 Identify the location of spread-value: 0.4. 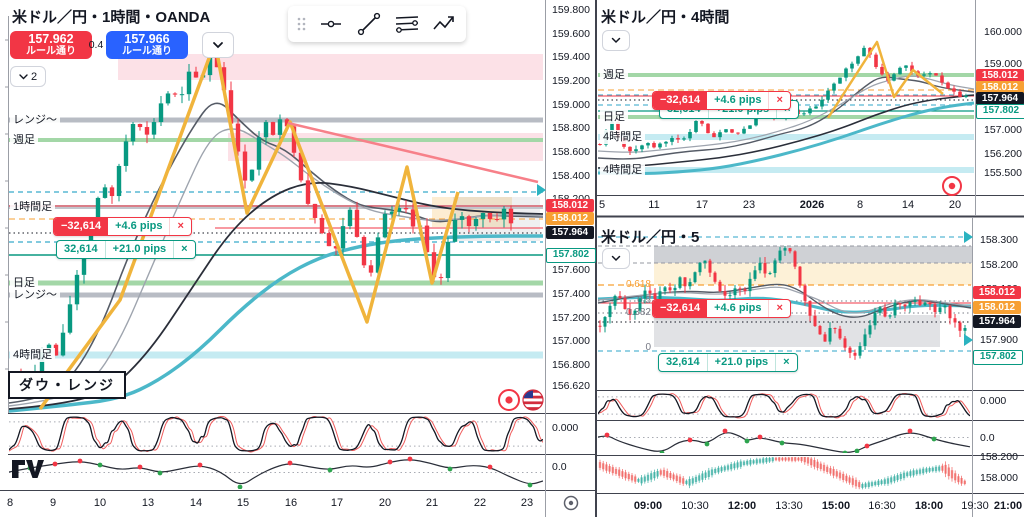
(96, 45).